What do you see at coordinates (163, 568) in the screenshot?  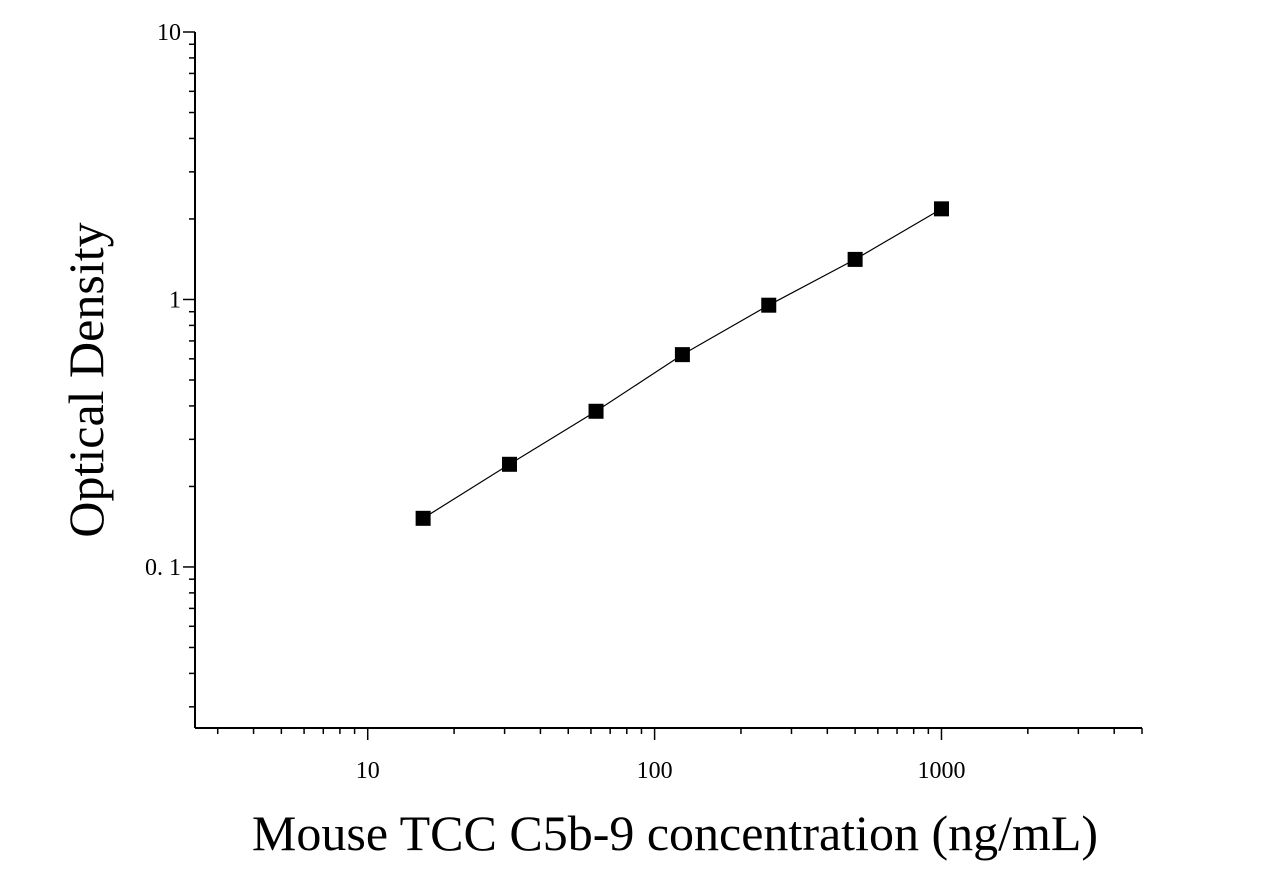 I see `y-tick-label: 0. 1` at bounding box center [163, 568].